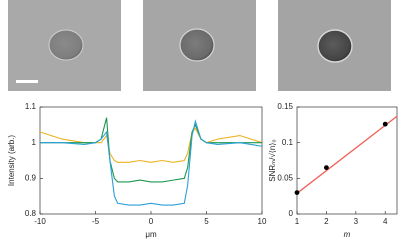 Image resolution: width=415 pixels, height=245 pixels. I want to click on x-tick-label: 2, so click(326, 221).